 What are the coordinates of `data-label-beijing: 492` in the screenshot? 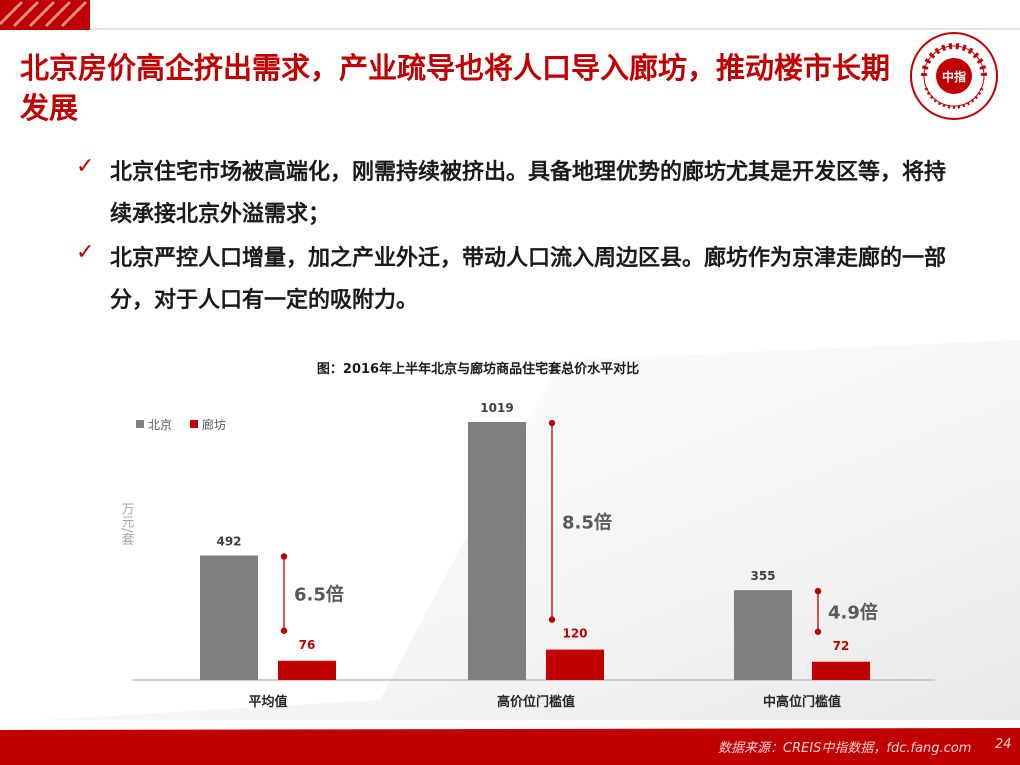 It's located at (228, 541).